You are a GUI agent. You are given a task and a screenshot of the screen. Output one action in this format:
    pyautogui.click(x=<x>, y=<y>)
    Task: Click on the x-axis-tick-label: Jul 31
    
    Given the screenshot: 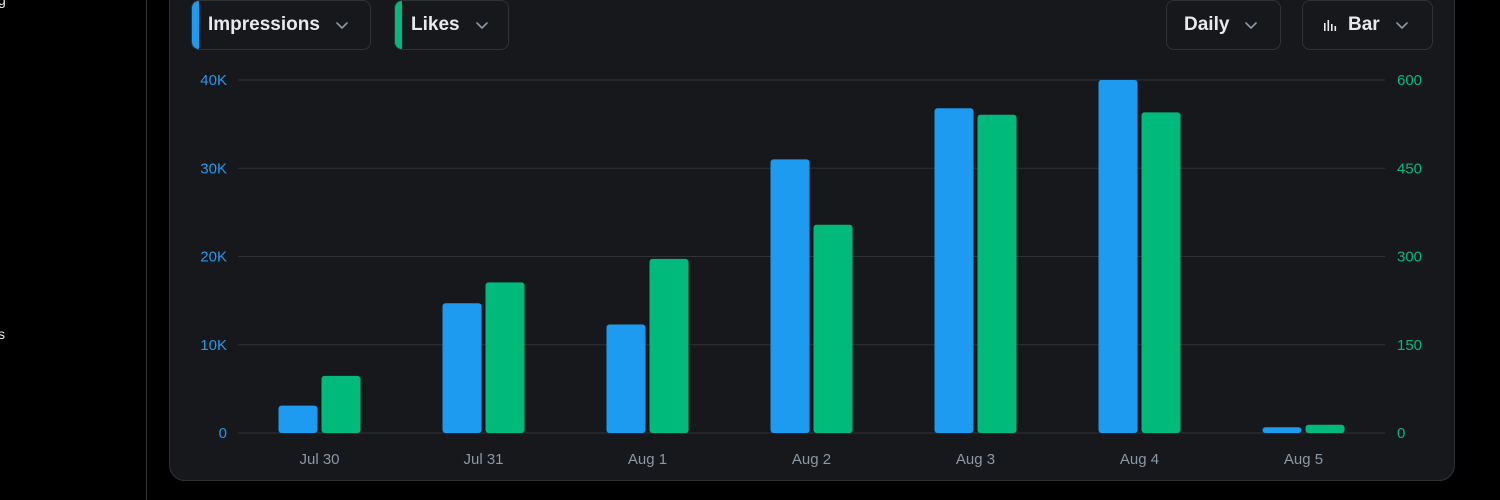 What is the action you would take?
    pyautogui.click(x=483, y=459)
    